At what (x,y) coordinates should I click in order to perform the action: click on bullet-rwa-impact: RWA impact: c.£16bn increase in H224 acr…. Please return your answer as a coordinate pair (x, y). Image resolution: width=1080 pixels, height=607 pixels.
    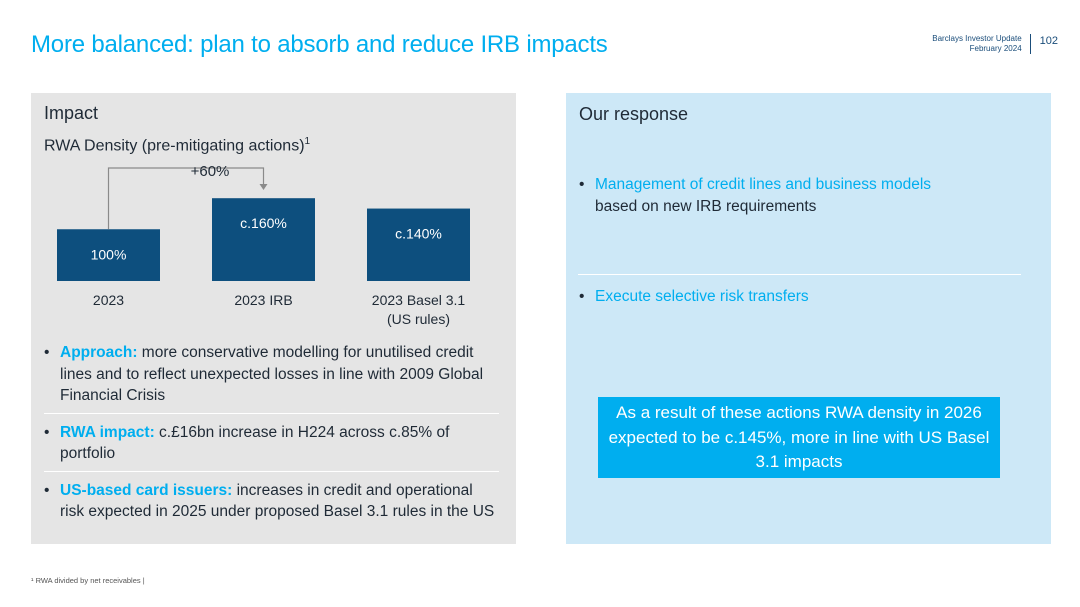
    Looking at the image, I should click on (271, 443).